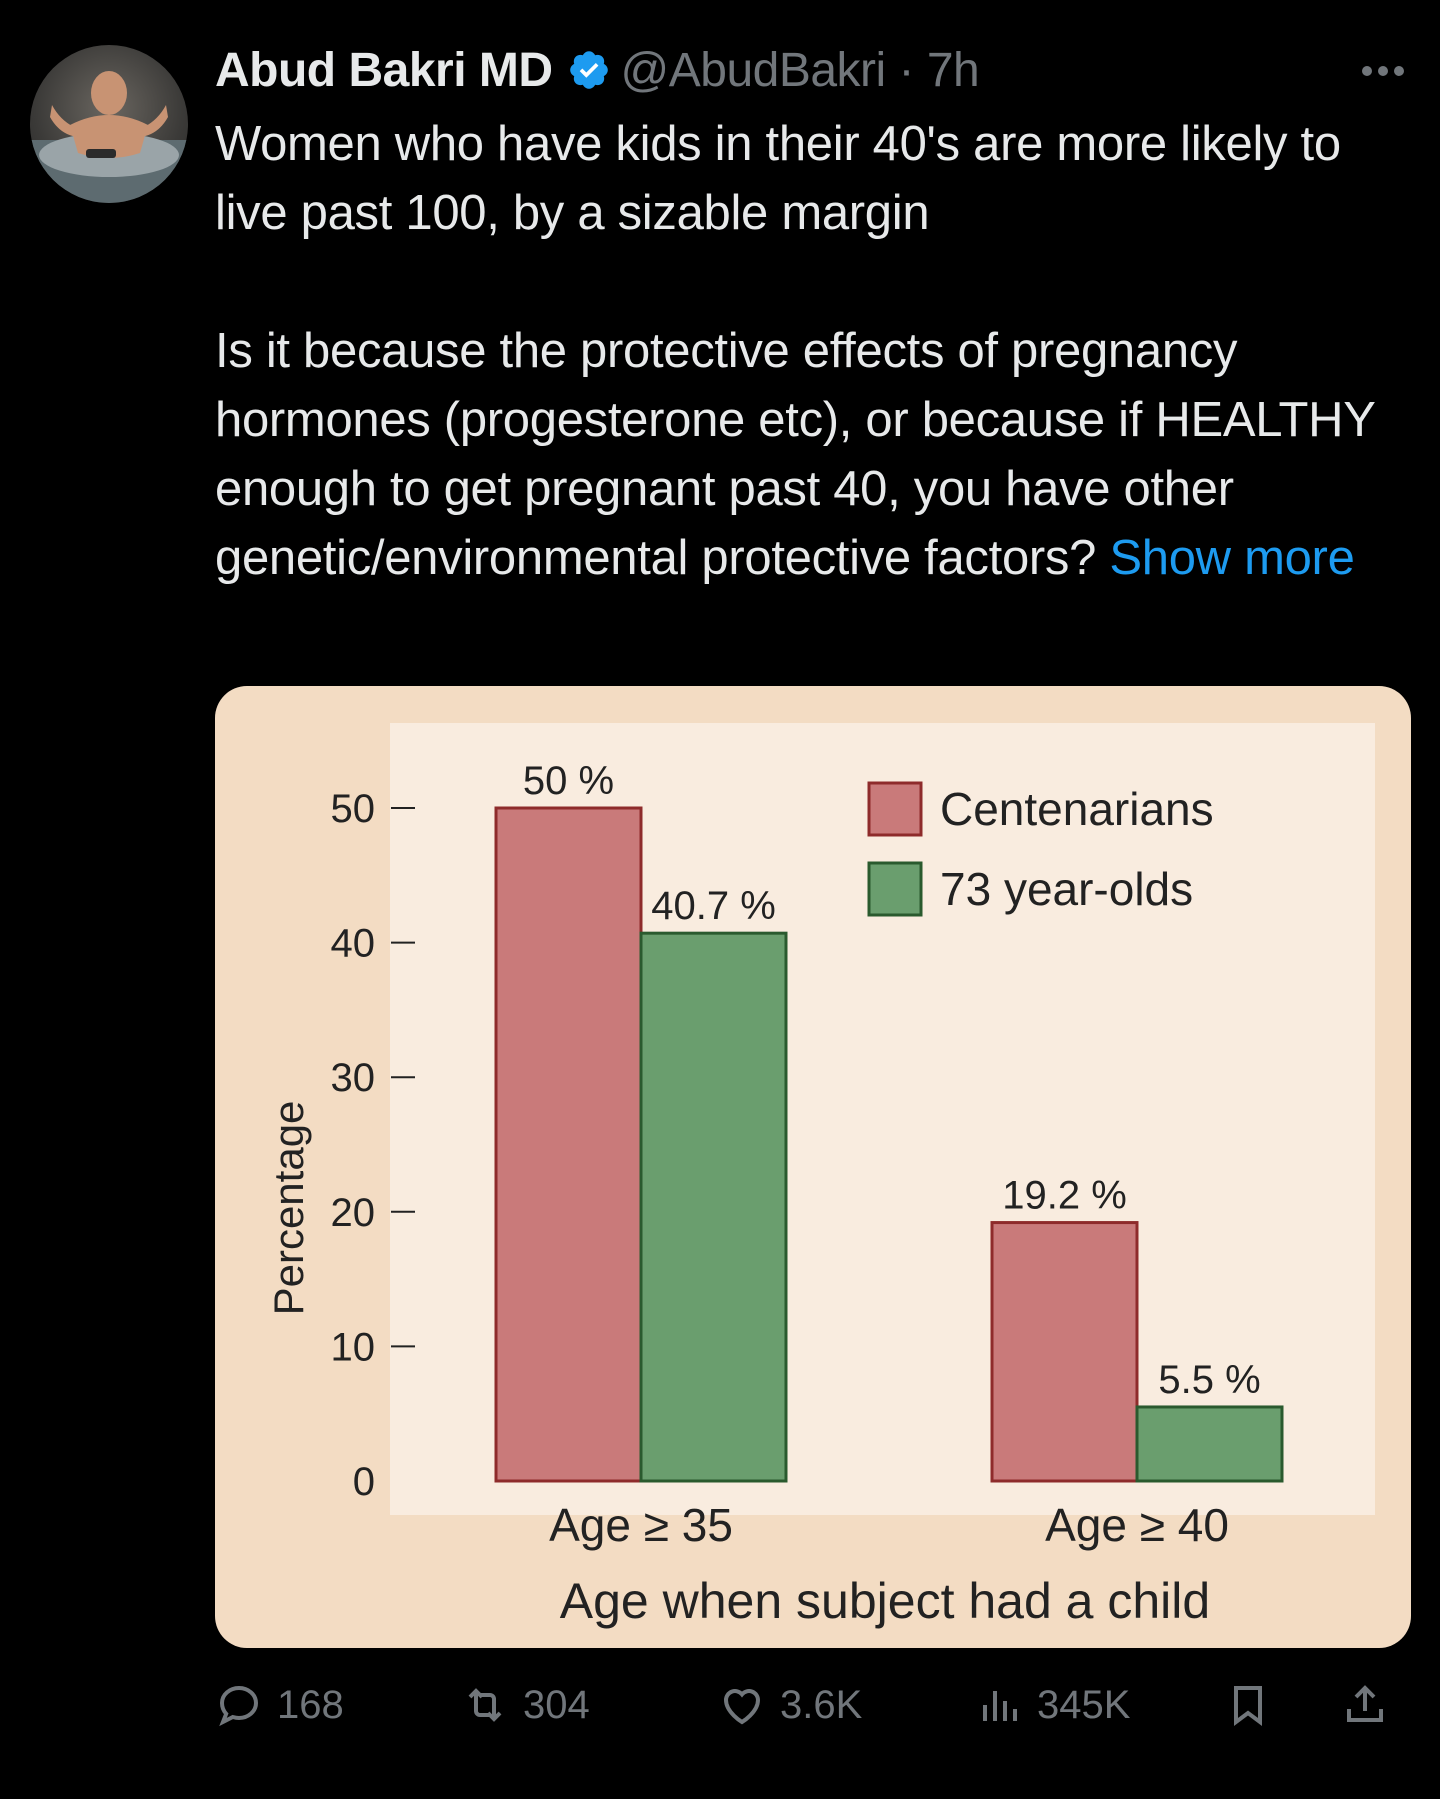 The height and width of the screenshot is (1799, 1440). I want to click on bar-data-label: 19.2 %, so click(1064, 1196).